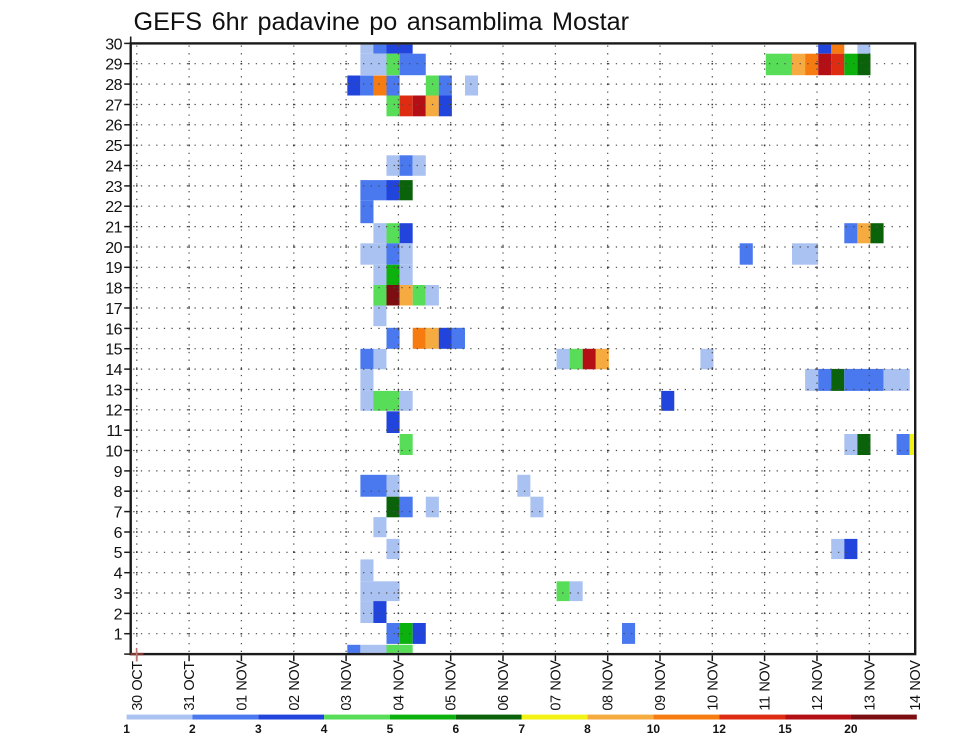 This screenshot has height=742, width=960. Describe the element at coordinates (870, 685) in the screenshot. I see `svg-text: 13 NOV` at that location.